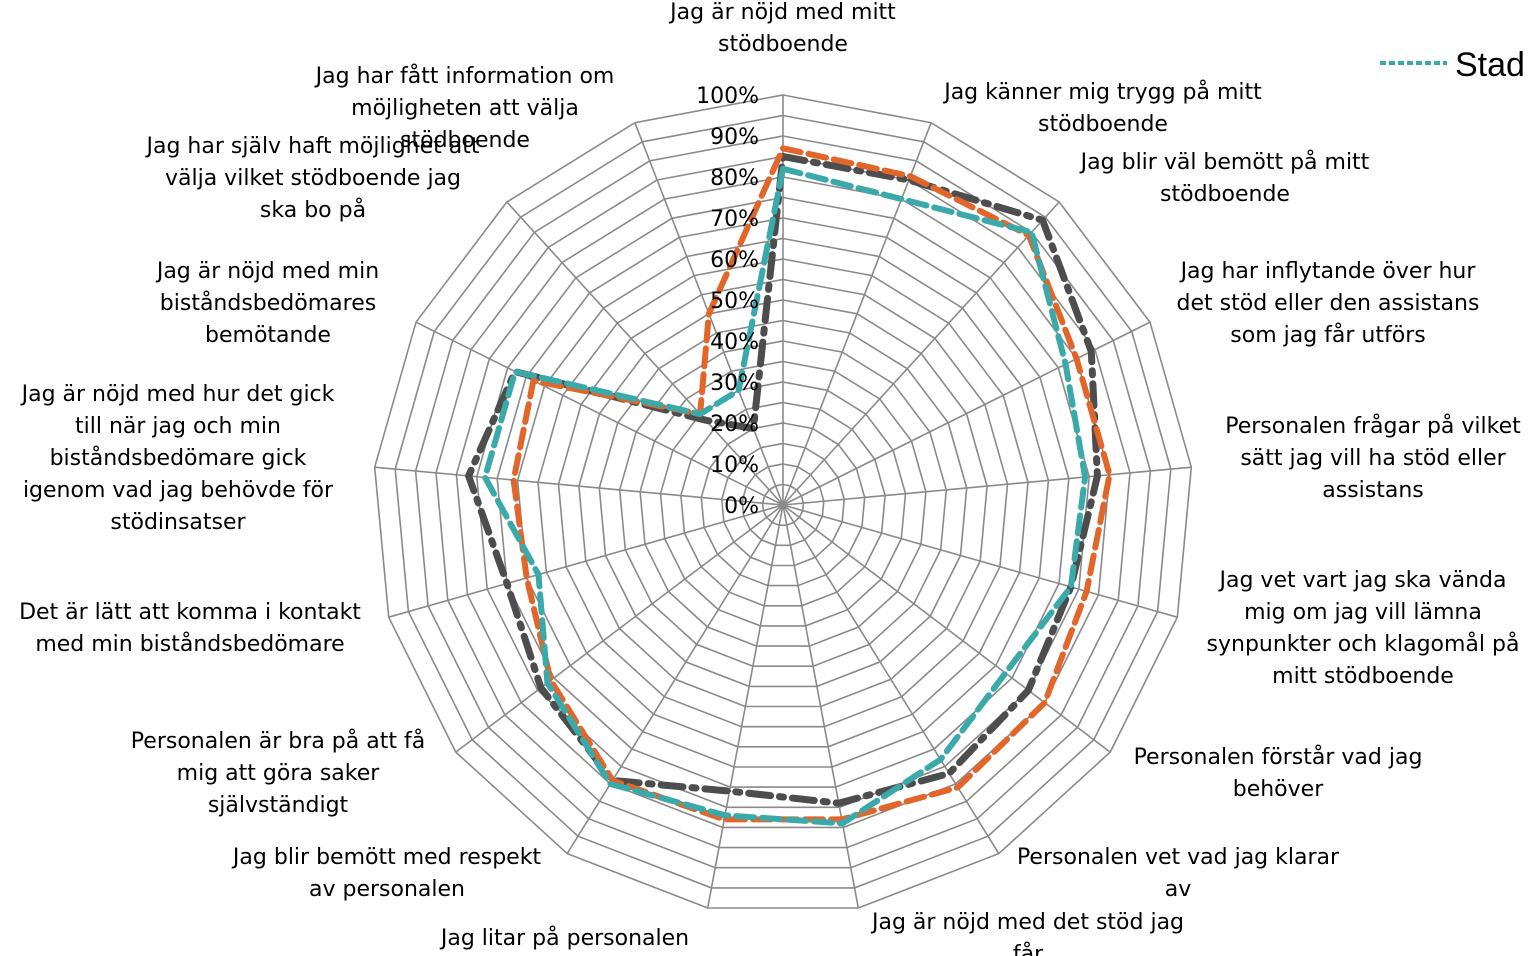 This screenshot has width=1533, height=956. I want to click on tick-label: 10%, so click(734, 465).